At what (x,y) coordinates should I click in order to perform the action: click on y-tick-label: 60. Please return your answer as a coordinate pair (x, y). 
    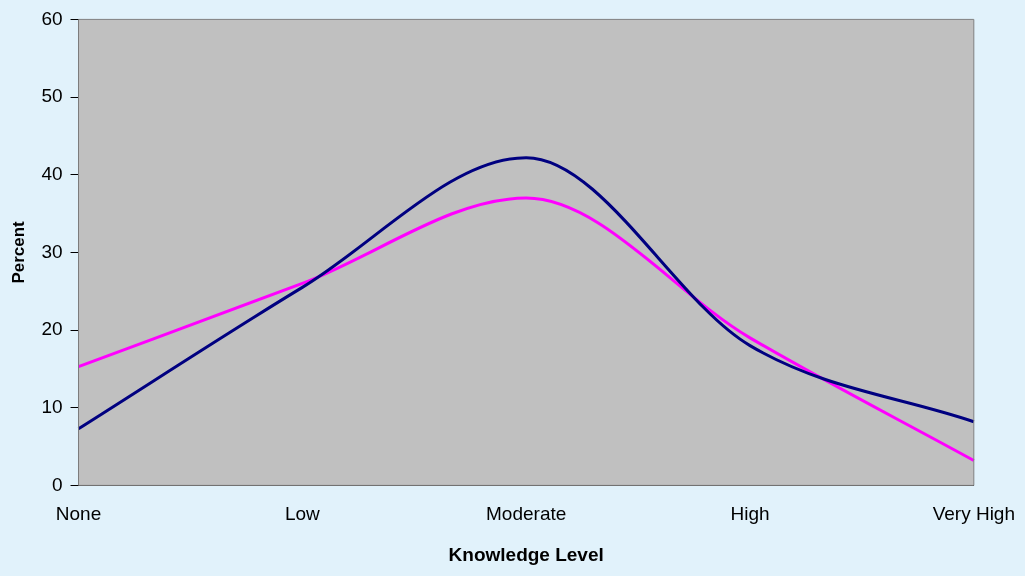
    Looking at the image, I should click on (52, 18).